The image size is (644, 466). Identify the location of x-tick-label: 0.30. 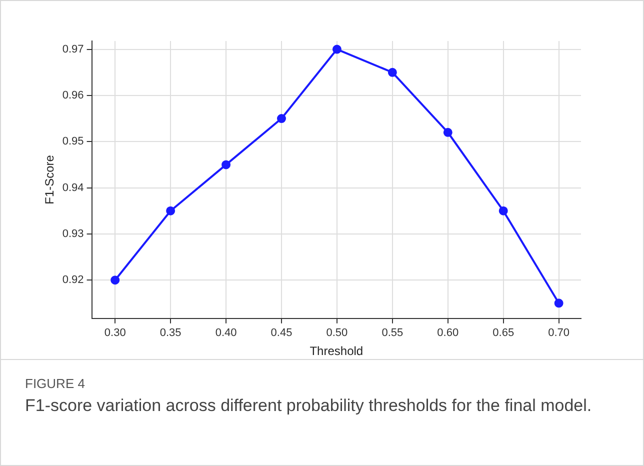
(115, 333).